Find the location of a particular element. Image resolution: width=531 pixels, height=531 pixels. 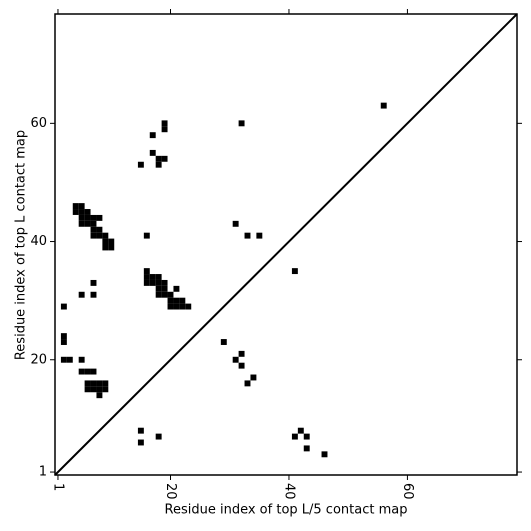

y-axis-label: Residue index of top L contact map is located at coordinates (21, 245).